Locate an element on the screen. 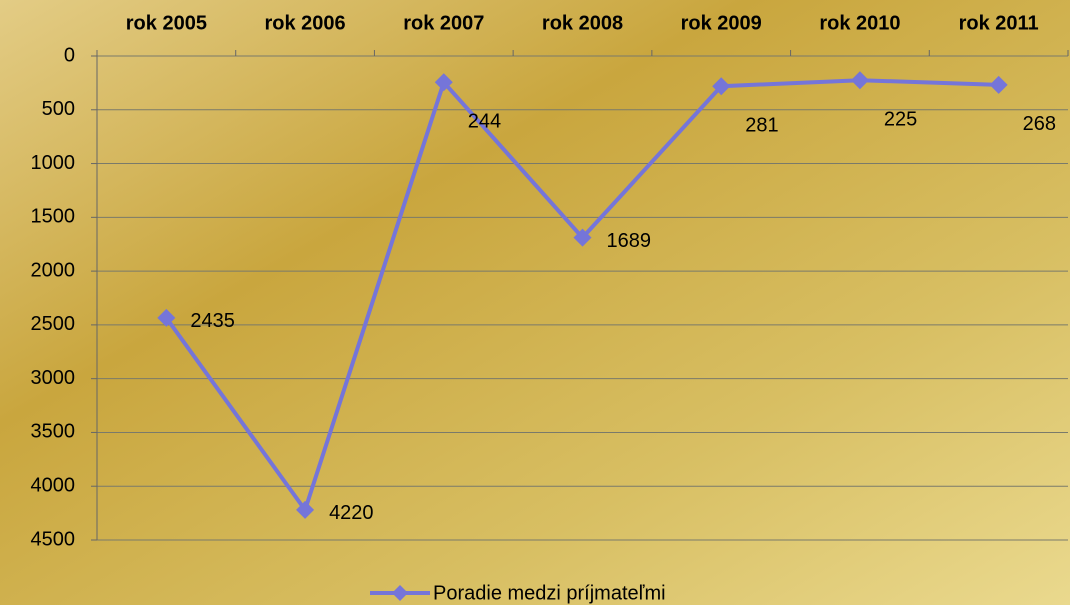 The height and width of the screenshot is (605, 1070). y-tick-label: 2000 is located at coordinates (53, 270).